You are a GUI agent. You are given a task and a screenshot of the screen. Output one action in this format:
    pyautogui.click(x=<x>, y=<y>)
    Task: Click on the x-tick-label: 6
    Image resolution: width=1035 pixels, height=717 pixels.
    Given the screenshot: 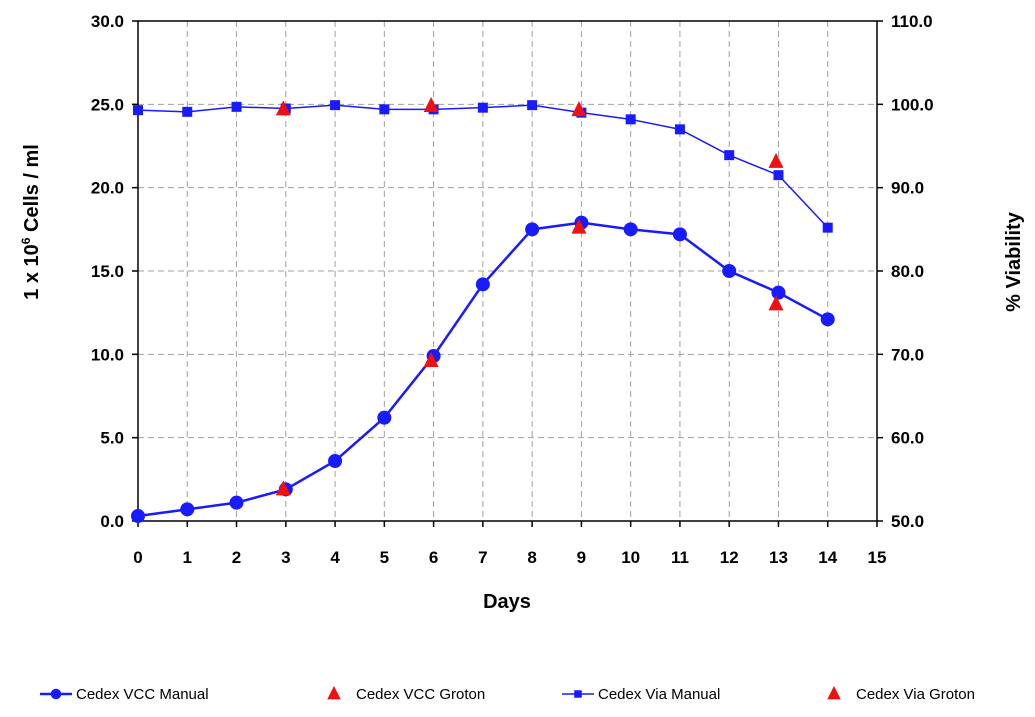 What is the action you would take?
    pyautogui.click(x=433, y=557)
    